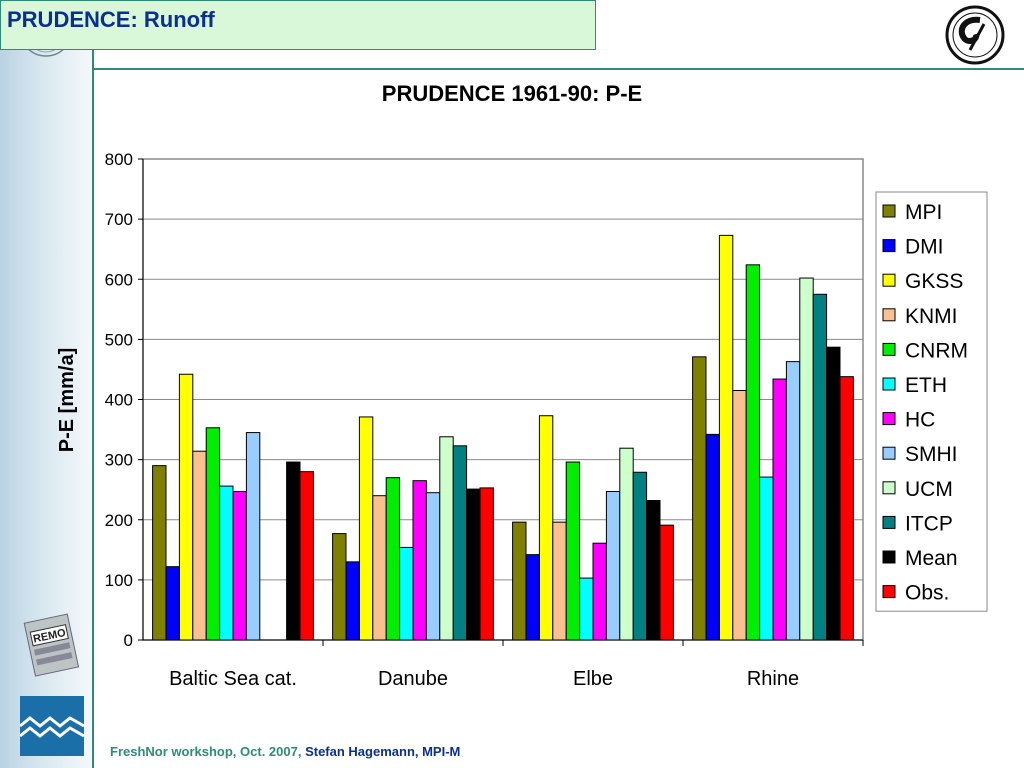 This screenshot has height=768, width=1024. What do you see at coordinates (67, 400) in the screenshot?
I see `y-axis-label: P-E [mm/a]` at bounding box center [67, 400].